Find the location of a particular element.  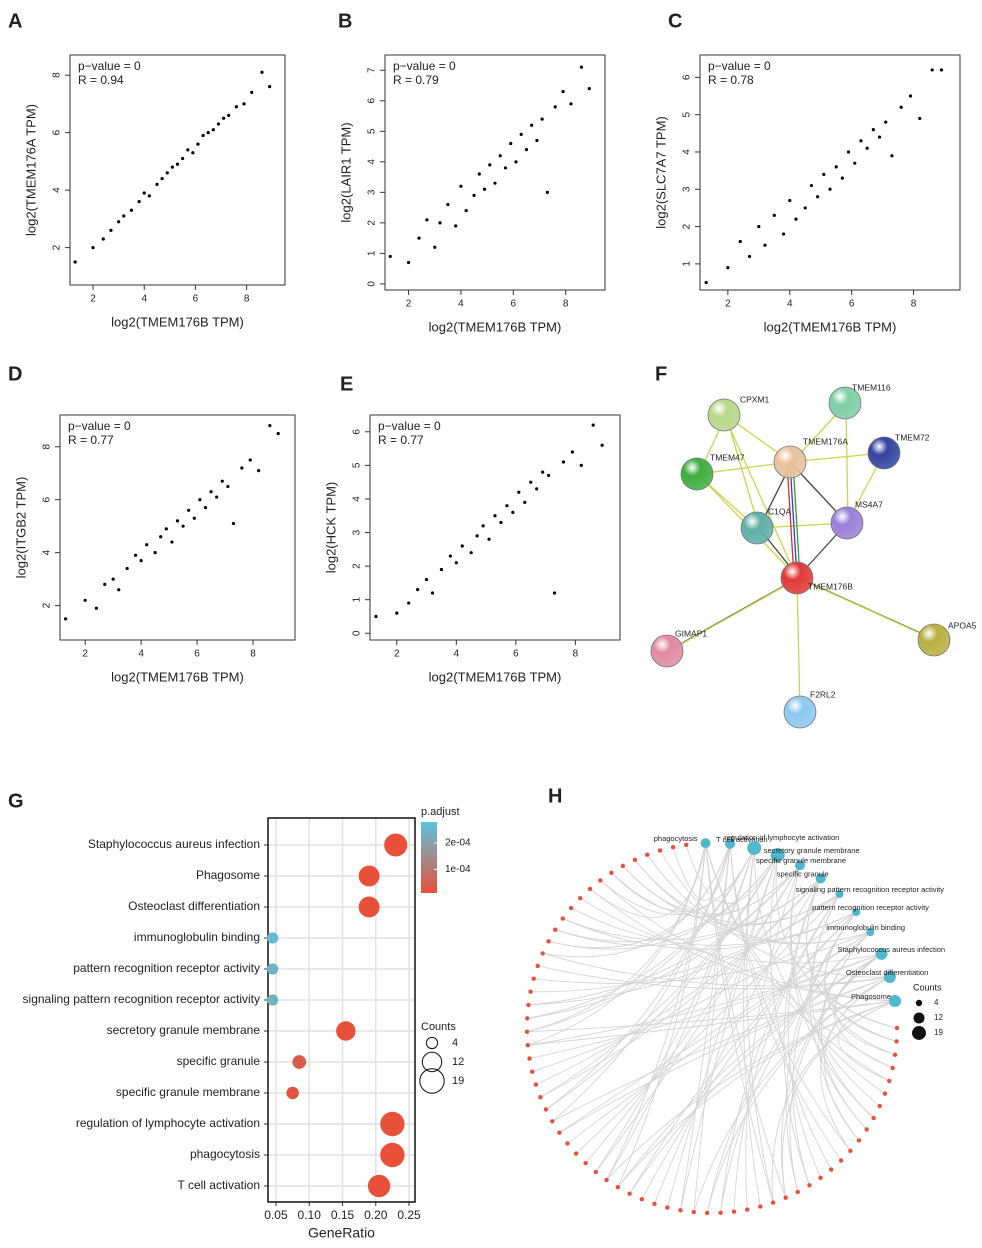

y-tick-label: 1 is located at coordinates (687, 264).